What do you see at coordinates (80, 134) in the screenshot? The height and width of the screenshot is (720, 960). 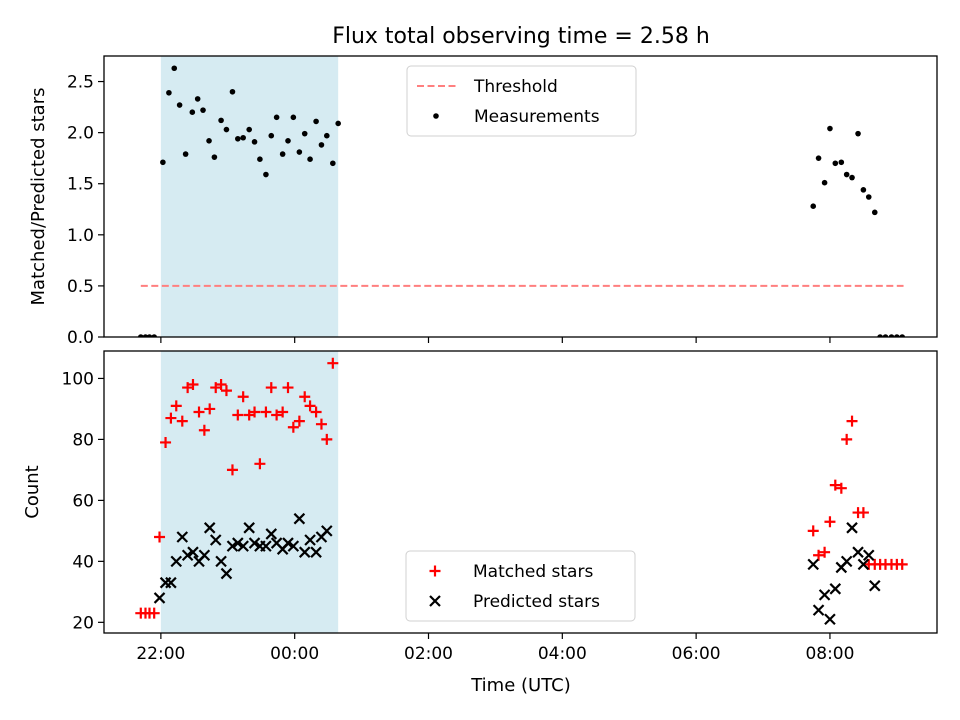 I see `y-tick-label: 2.0` at bounding box center [80, 134].